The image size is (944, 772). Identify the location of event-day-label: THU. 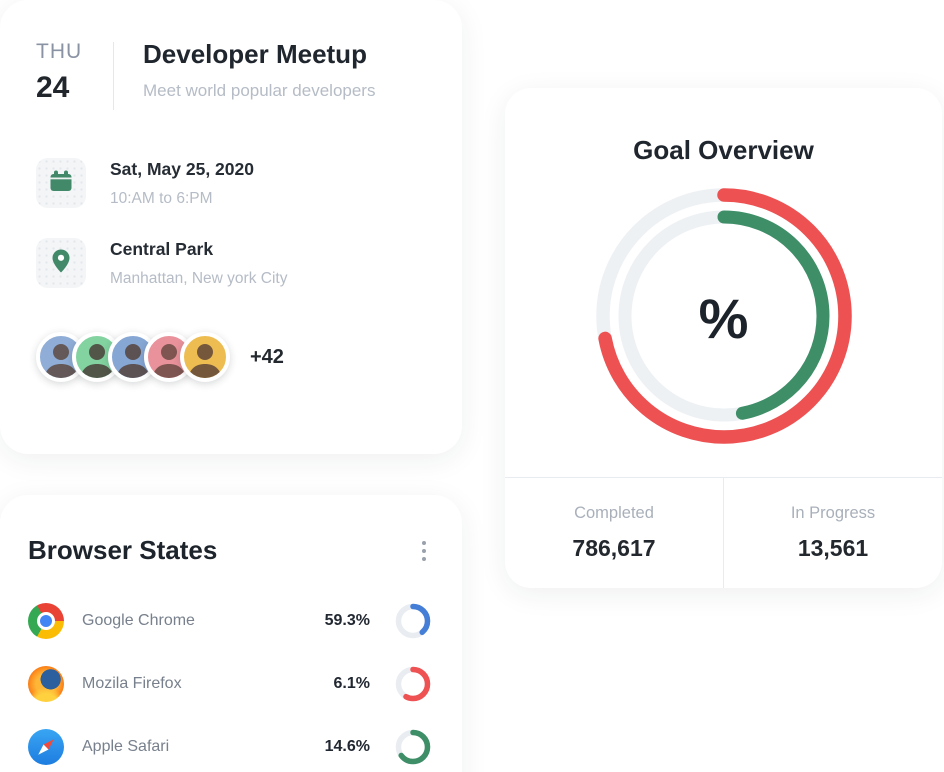
(59, 51).